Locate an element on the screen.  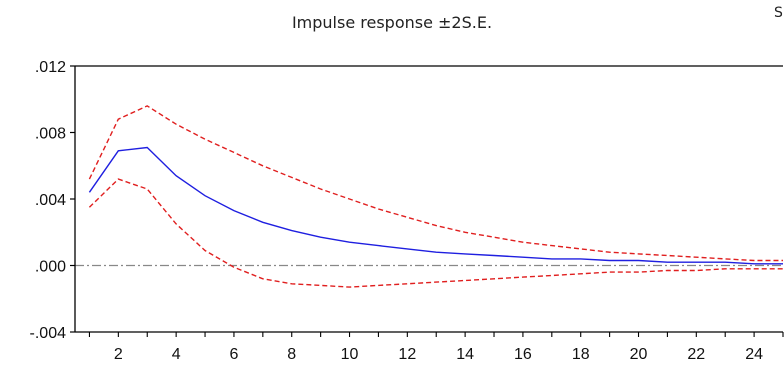
y-tick-label: .000 is located at coordinates (50, 267).